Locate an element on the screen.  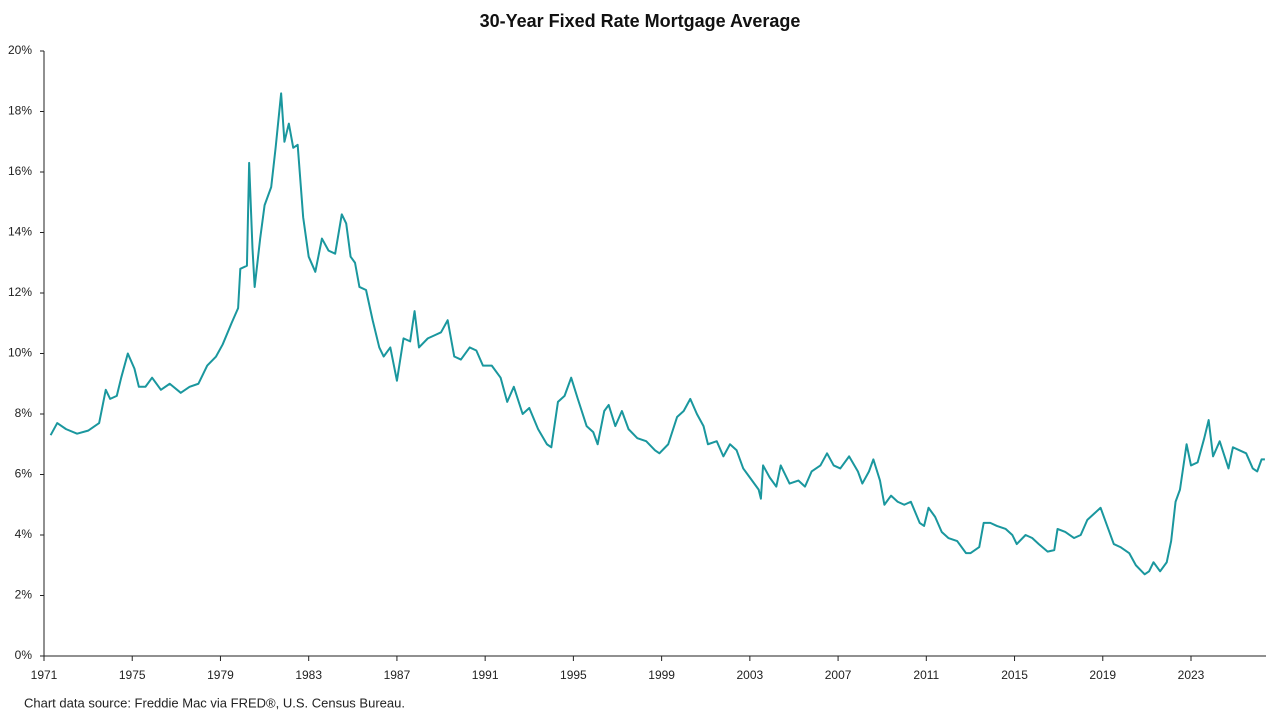
y-tick-label: 0% is located at coordinates (24, 655).